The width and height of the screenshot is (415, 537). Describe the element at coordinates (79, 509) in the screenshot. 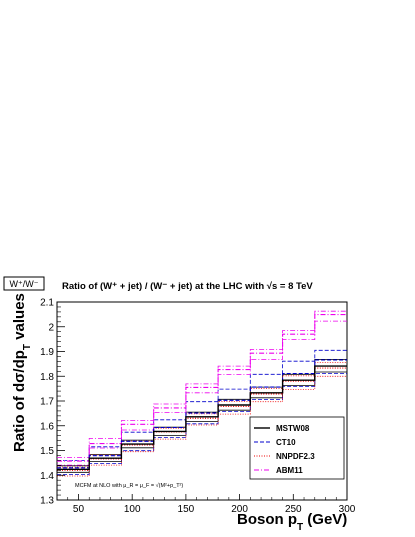

I see `x-tick-label: 50` at that location.